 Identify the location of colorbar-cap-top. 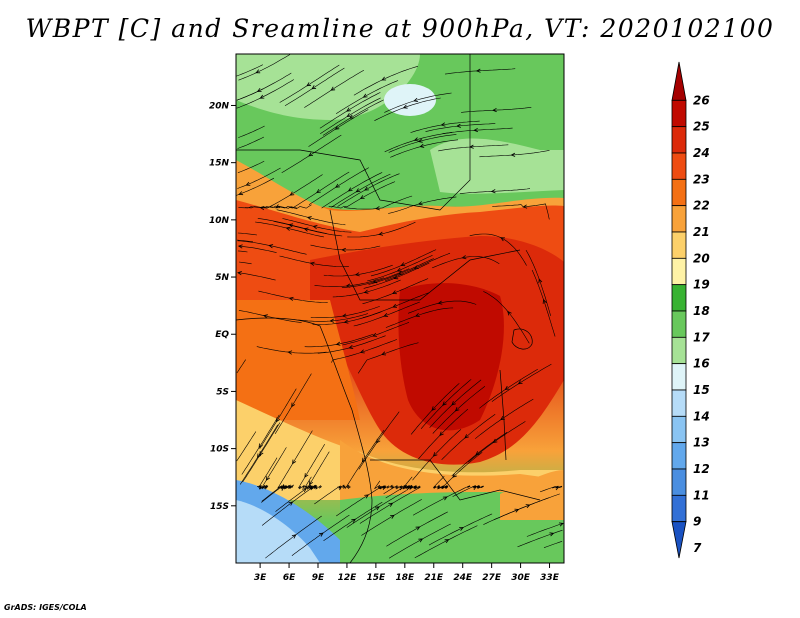
(679, 81).